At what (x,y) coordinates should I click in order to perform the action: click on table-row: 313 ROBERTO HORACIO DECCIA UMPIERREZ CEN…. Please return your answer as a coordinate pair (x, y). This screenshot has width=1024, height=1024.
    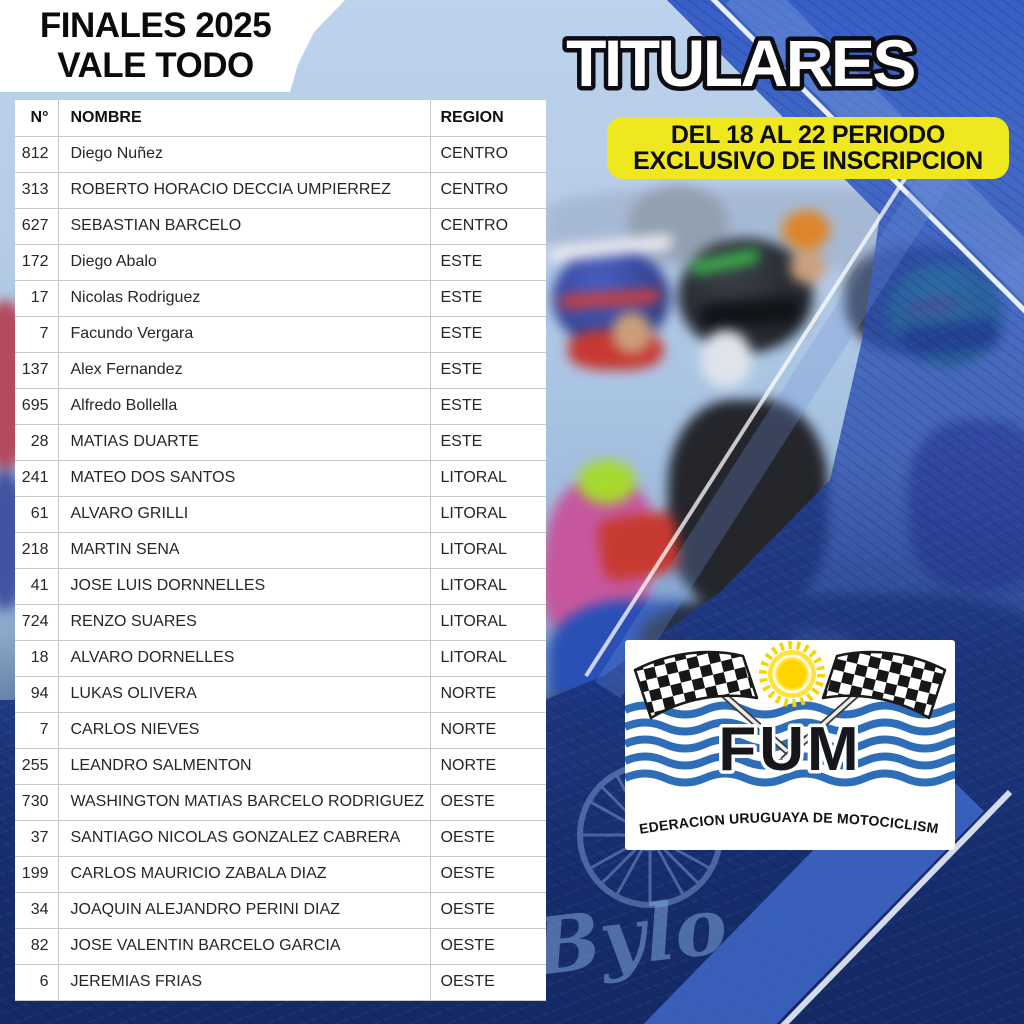
    Looking at the image, I should click on (280, 190).